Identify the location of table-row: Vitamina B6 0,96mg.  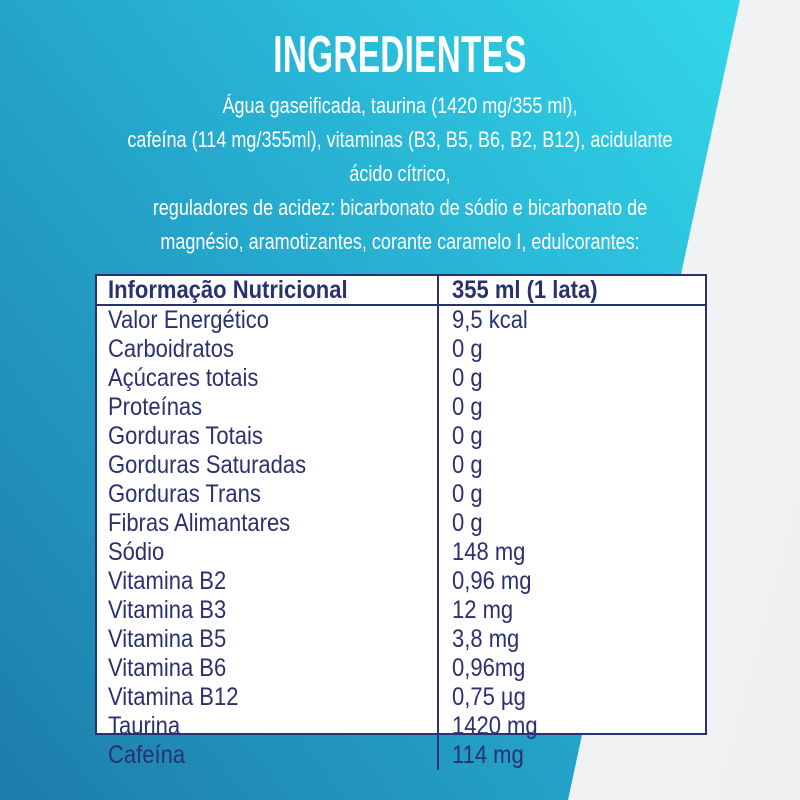
(401, 668).